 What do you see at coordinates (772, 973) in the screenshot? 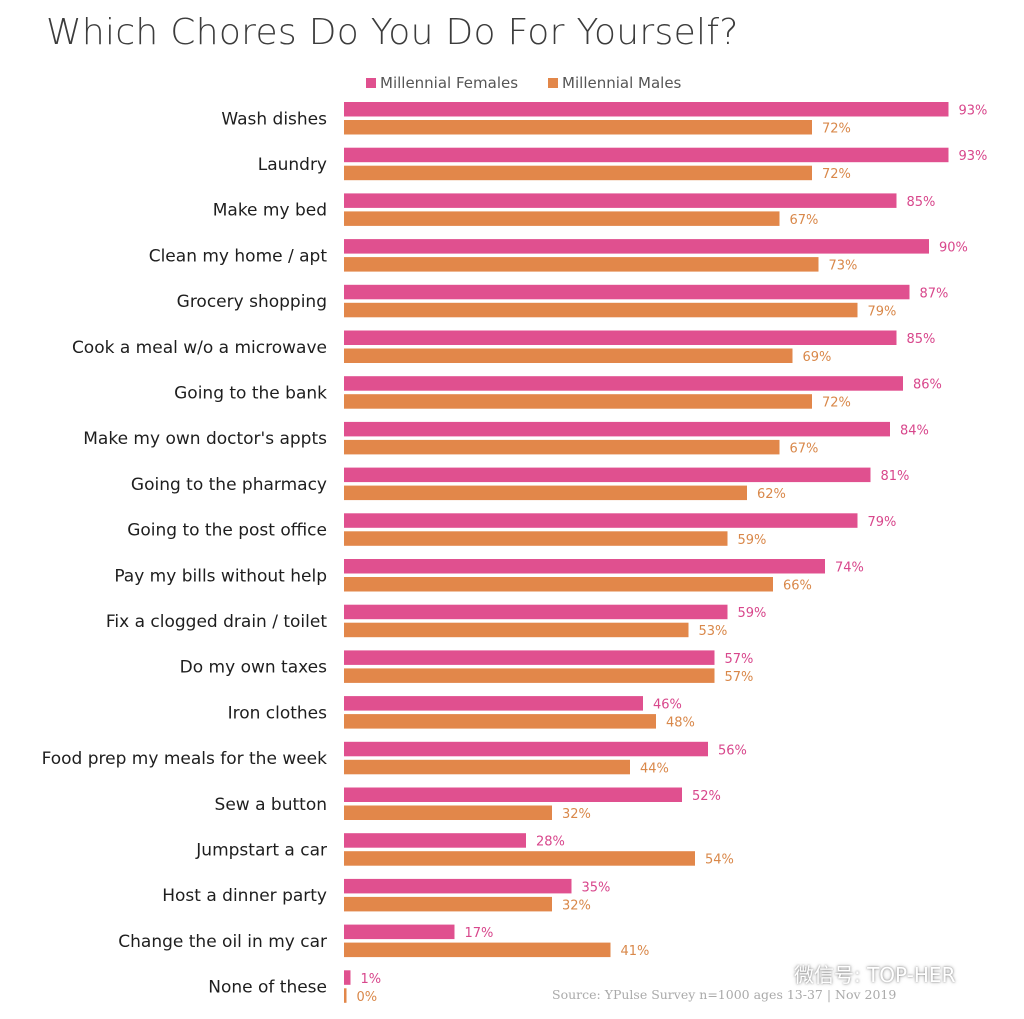
I see `wechat-icon` at bounding box center [772, 973].